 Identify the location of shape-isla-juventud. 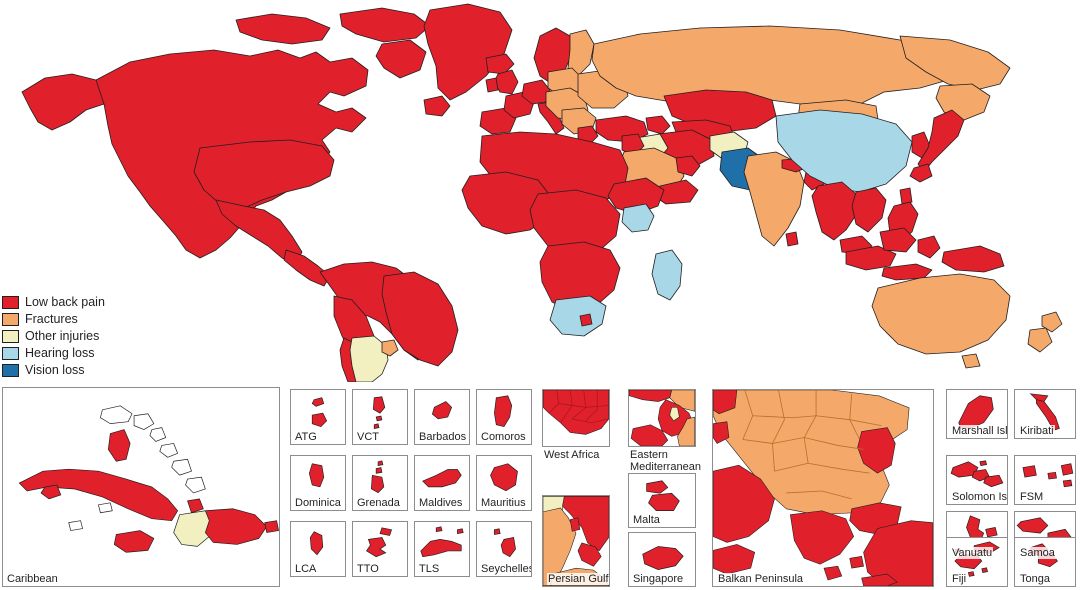
(51, 492).